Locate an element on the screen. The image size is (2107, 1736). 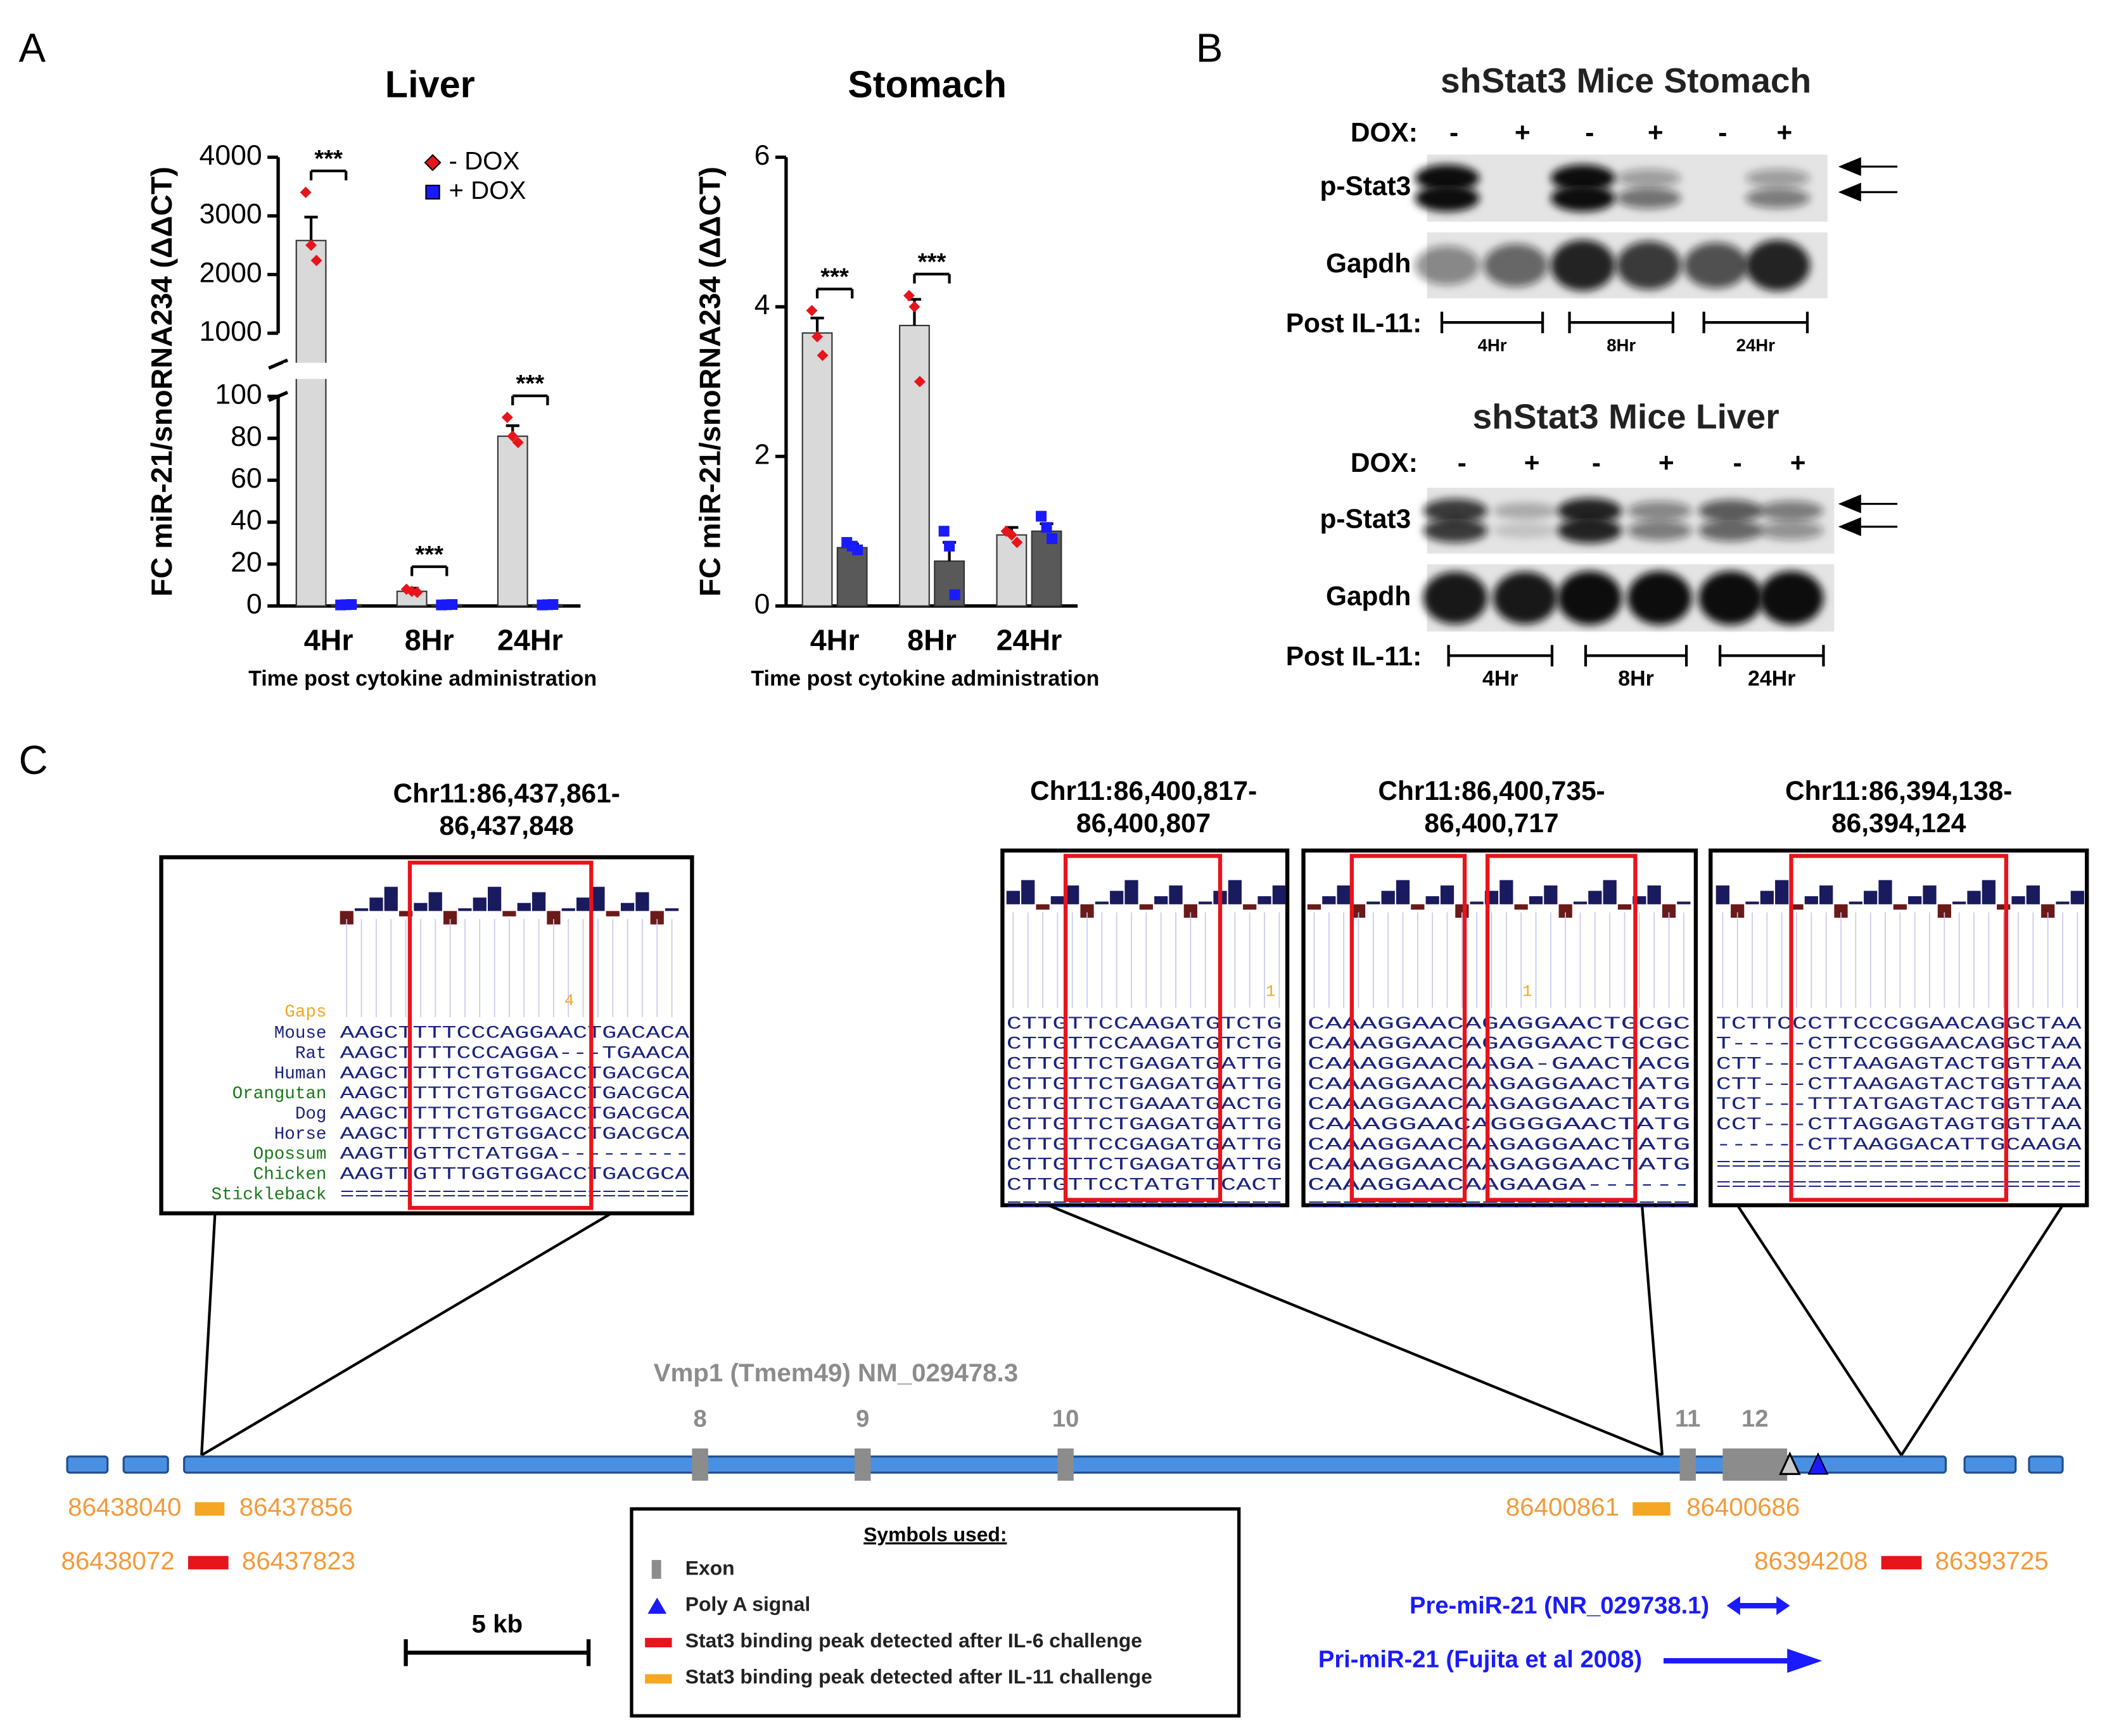
axis-break is located at coordinates (278, 364).